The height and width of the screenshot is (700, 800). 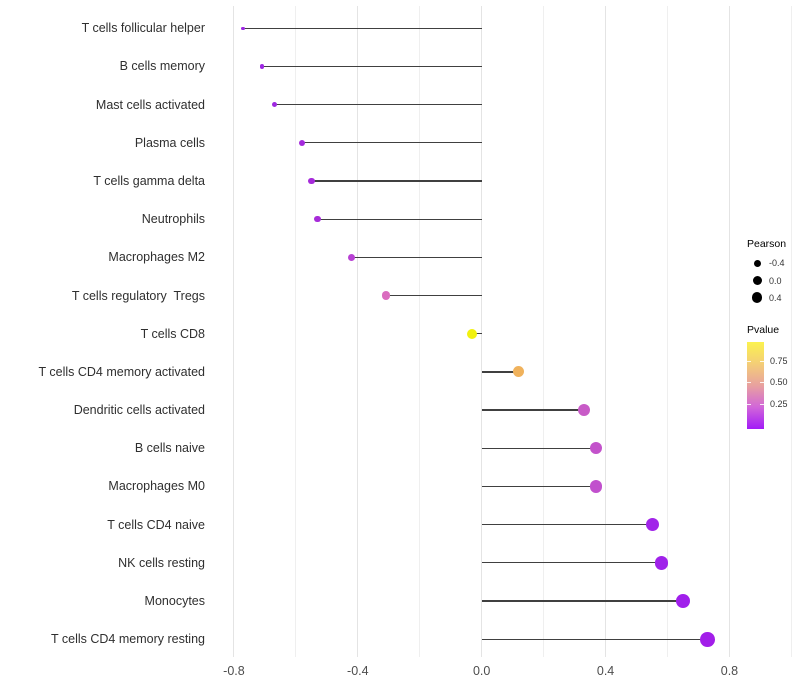 What do you see at coordinates (169, 448) in the screenshot?
I see `category-label: B cells naive` at bounding box center [169, 448].